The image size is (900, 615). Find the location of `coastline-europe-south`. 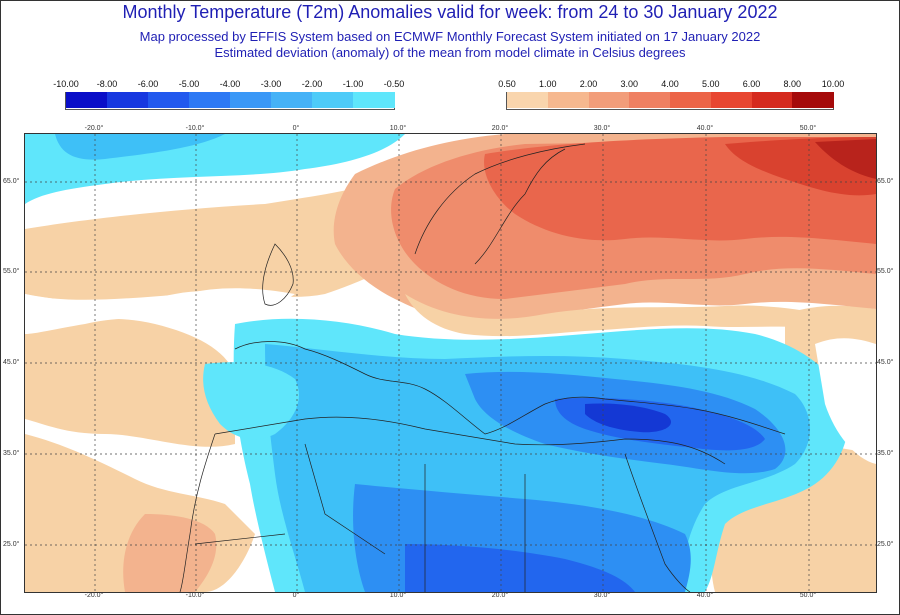

coastline-europe-south is located at coordinates (510, 388).